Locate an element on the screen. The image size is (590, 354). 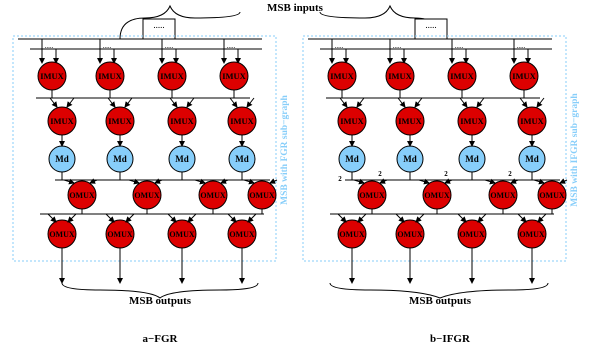
omux-top-2-label: OMUX is located at coordinates (213, 195).